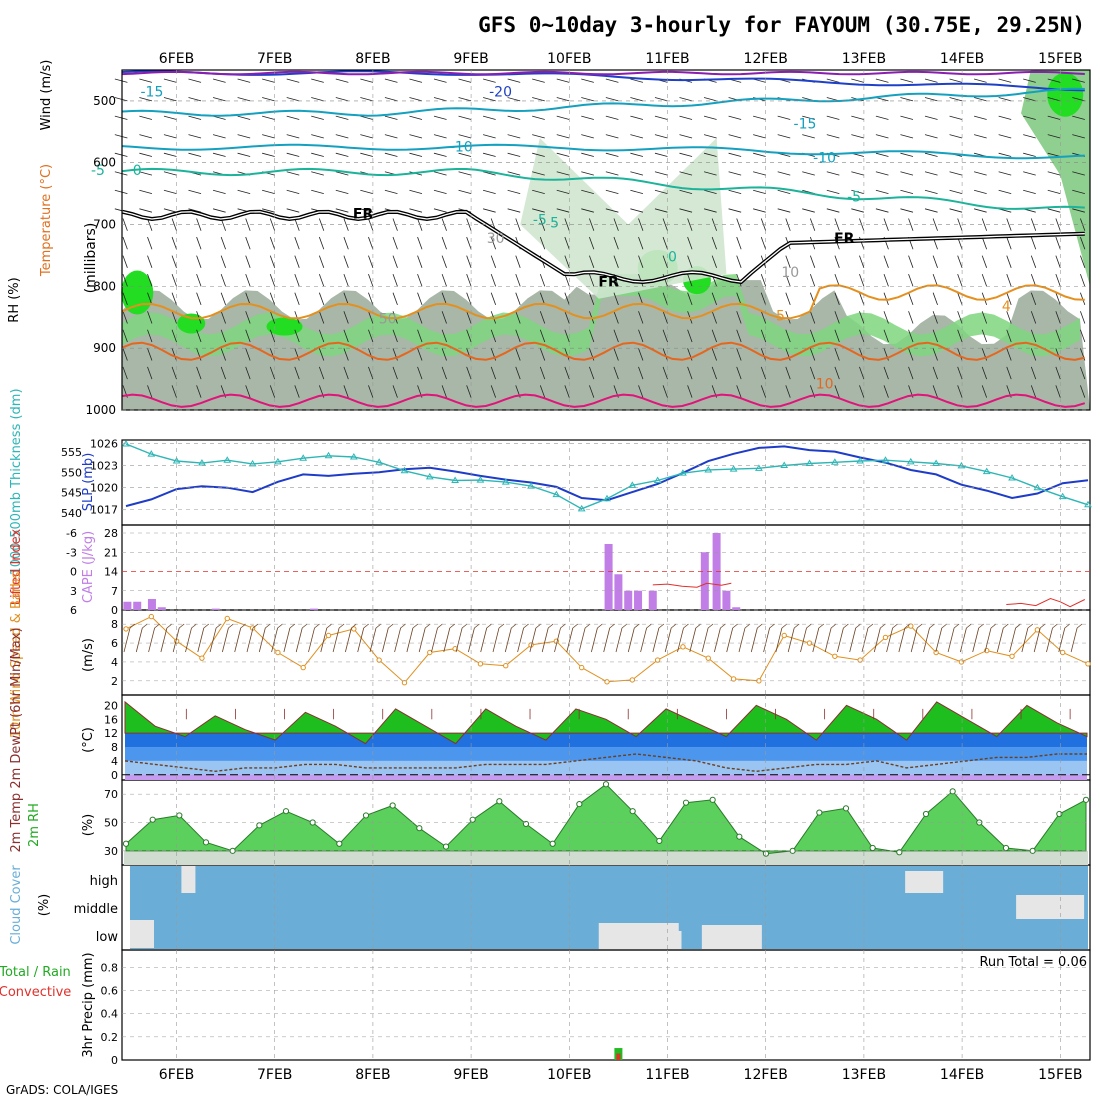  I want to click on date-label-bottom: 12FEB, so click(766, 1075).